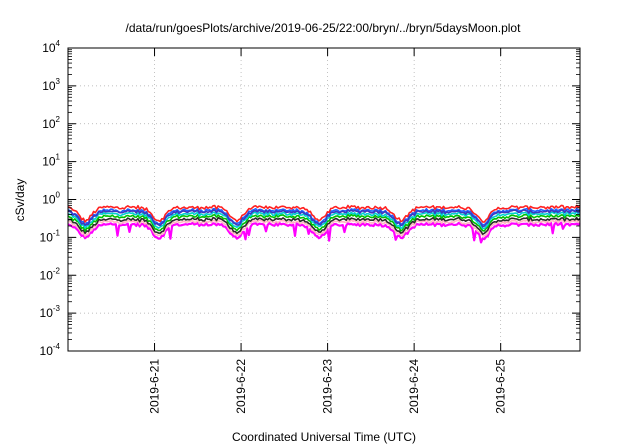 The image size is (640, 448). What do you see at coordinates (51, 85) in the screenshot?
I see `y-tick-label: 10³` at bounding box center [51, 85].